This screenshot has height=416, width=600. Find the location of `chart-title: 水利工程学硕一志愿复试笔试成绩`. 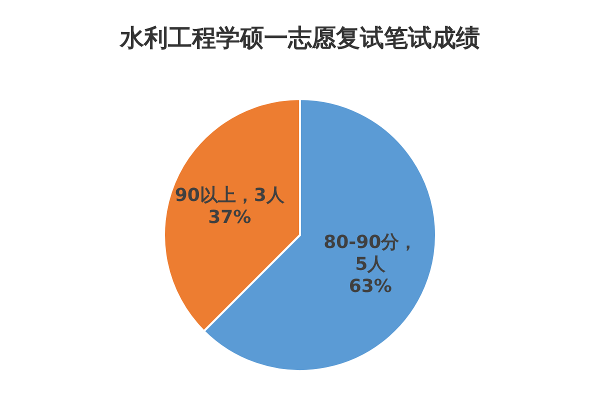

chart-title: 水利工程学硕一志愿复试笔试成绩 is located at coordinates (299, 38).